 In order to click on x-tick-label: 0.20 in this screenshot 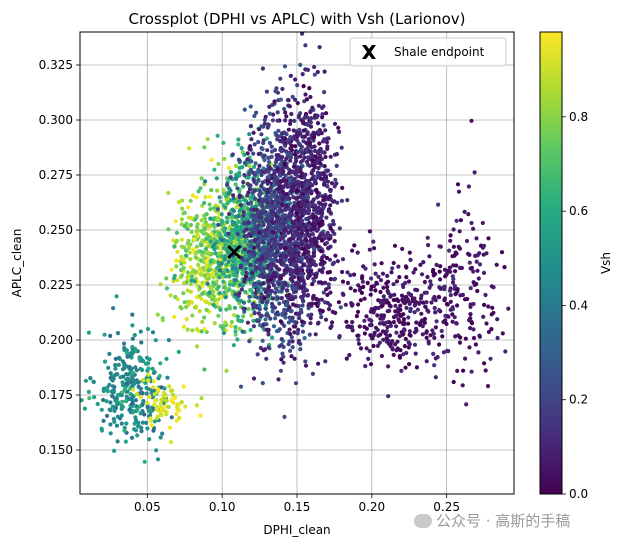, I will do `click(371, 507)`.